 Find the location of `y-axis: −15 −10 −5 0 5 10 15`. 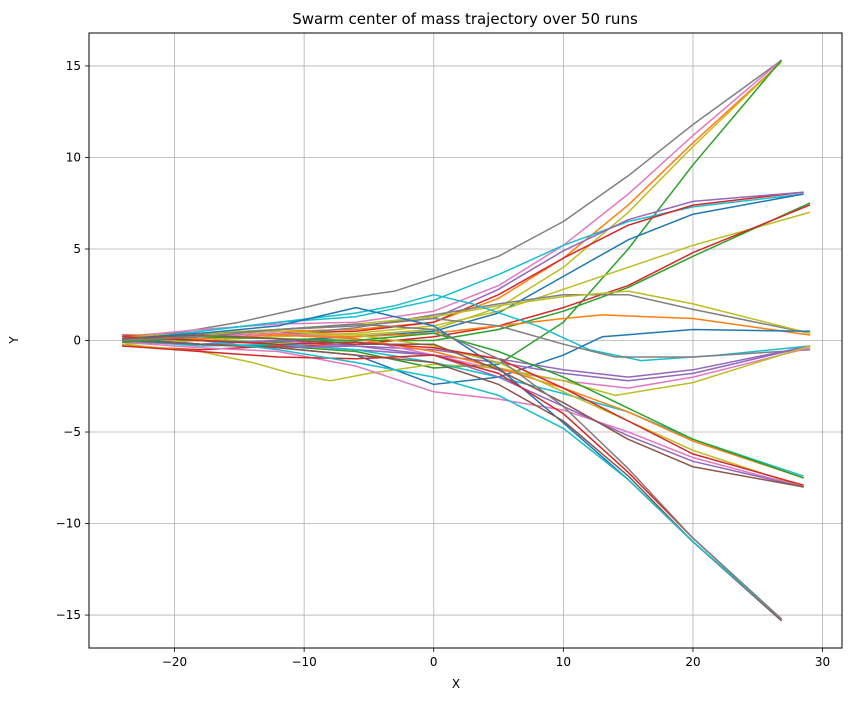

y-axis: −15 −10 −5 0 5 10 15 is located at coordinates (72, 340).